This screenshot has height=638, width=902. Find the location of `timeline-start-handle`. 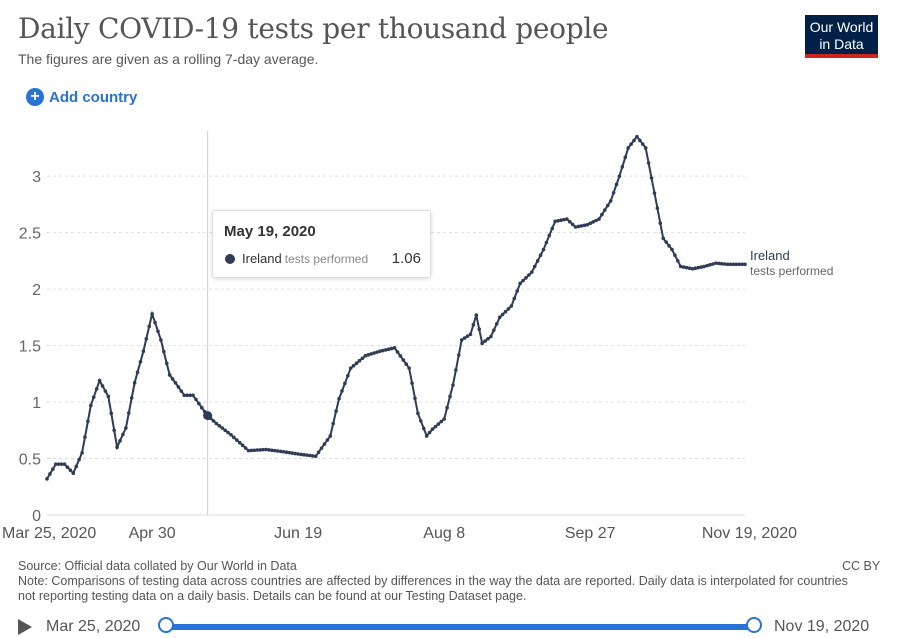

timeline-start-handle is located at coordinates (166, 625).